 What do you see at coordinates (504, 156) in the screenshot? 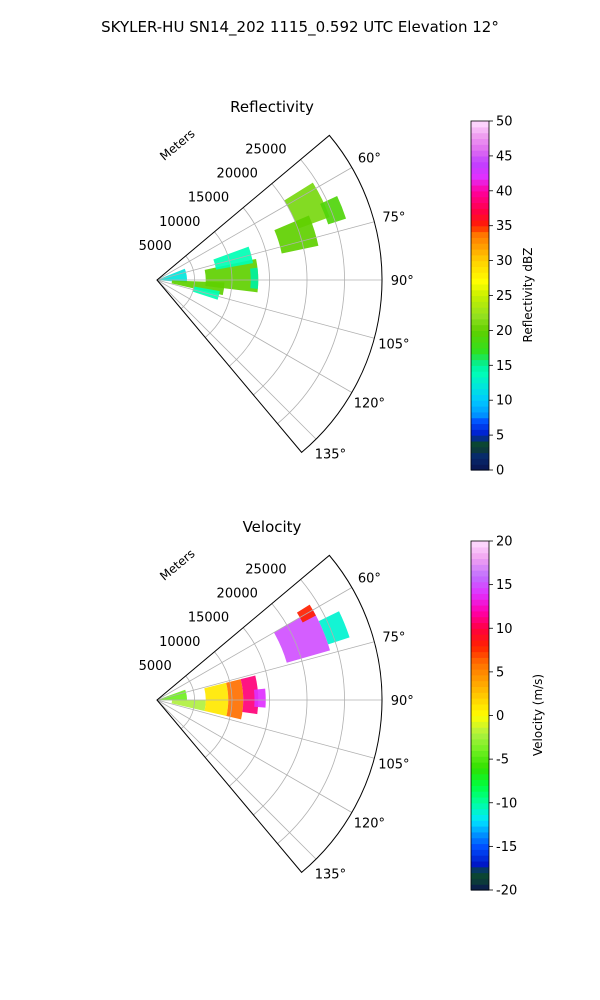
I see `colorbar-tick-label-45: 45` at bounding box center [504, 156].